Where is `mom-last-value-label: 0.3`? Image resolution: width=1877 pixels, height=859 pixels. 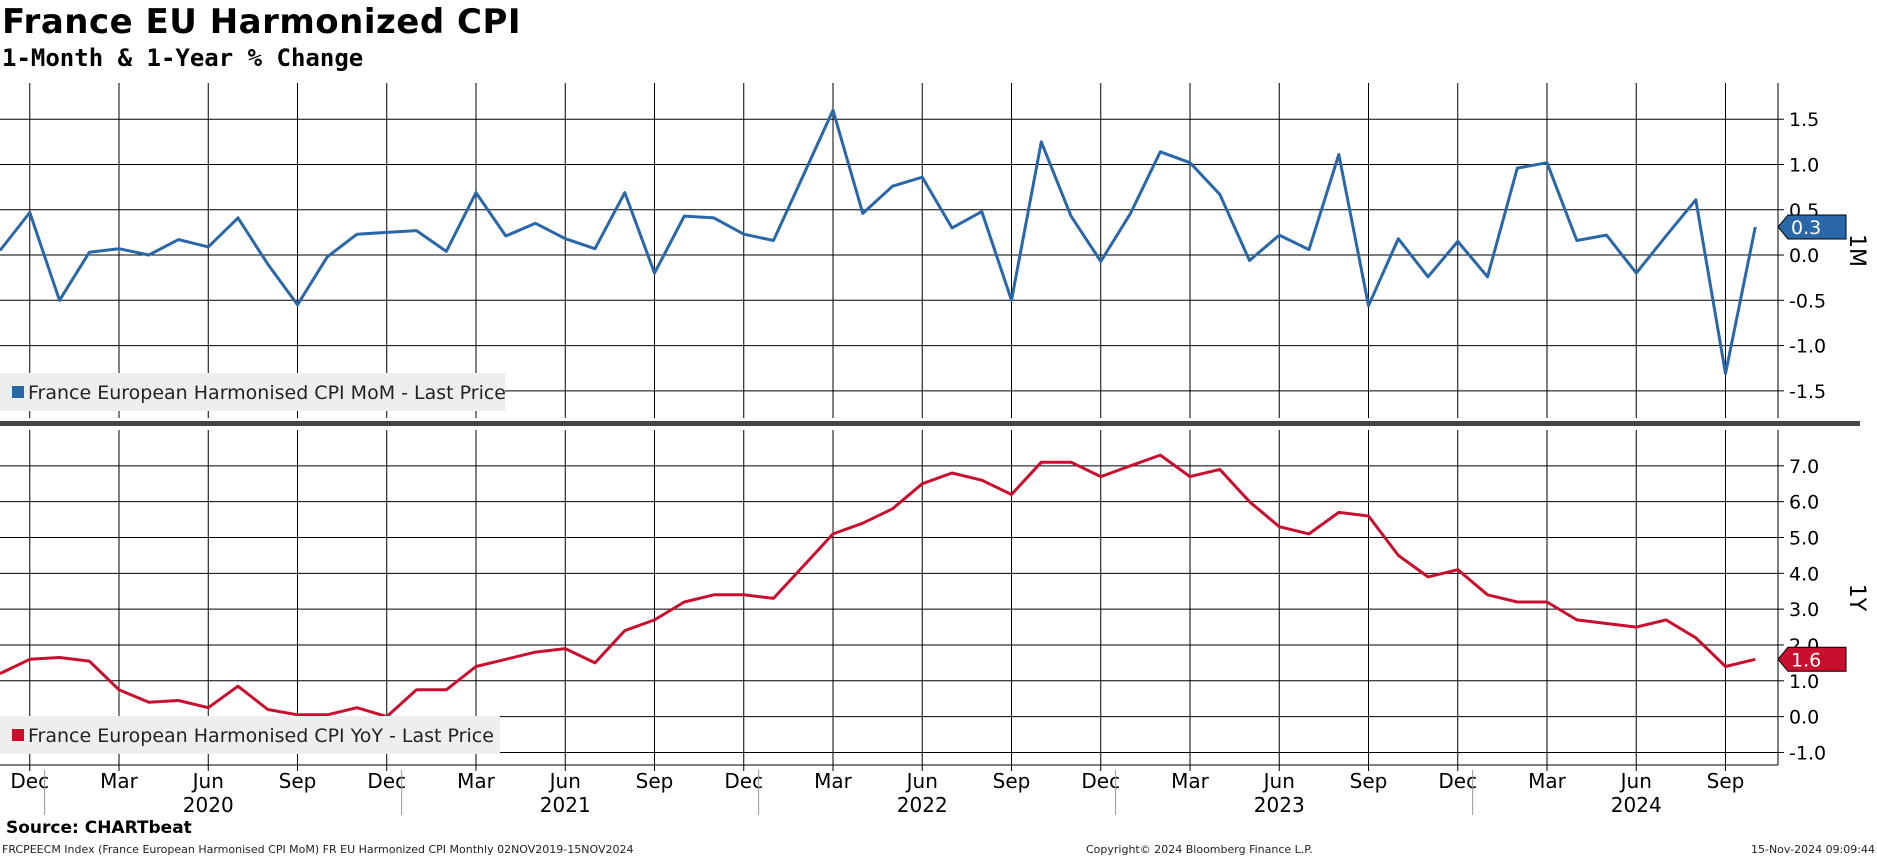 mom-last-value-label: 0.3 is located at coordinates (1806, 228).